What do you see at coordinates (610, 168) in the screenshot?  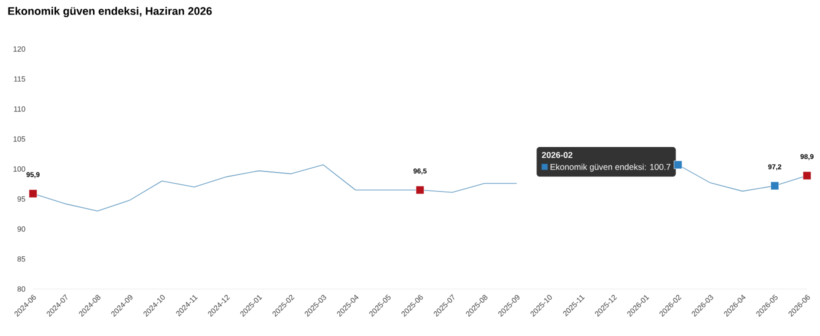 I see `annotation: Ekonomik güven endeksi: 100.7` at bounding box center [610, 168].